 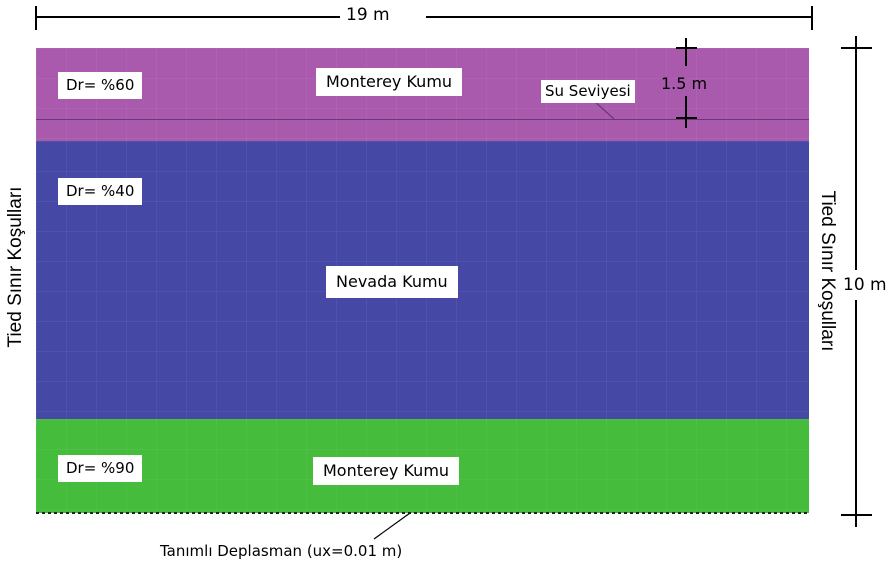 What do you see at coordinates (392, 282) in the screenshot?
I see `middle-layer-material: Nevada Kumu` at bounding box center [392, 282].